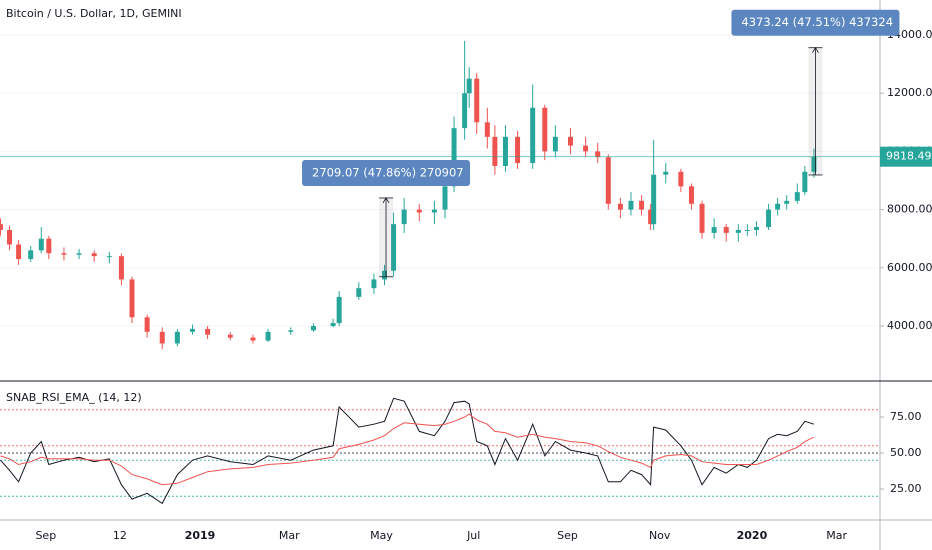 The image size is (932, 550). I want to click on y-tick-label: 50.00, so click(906, 452).